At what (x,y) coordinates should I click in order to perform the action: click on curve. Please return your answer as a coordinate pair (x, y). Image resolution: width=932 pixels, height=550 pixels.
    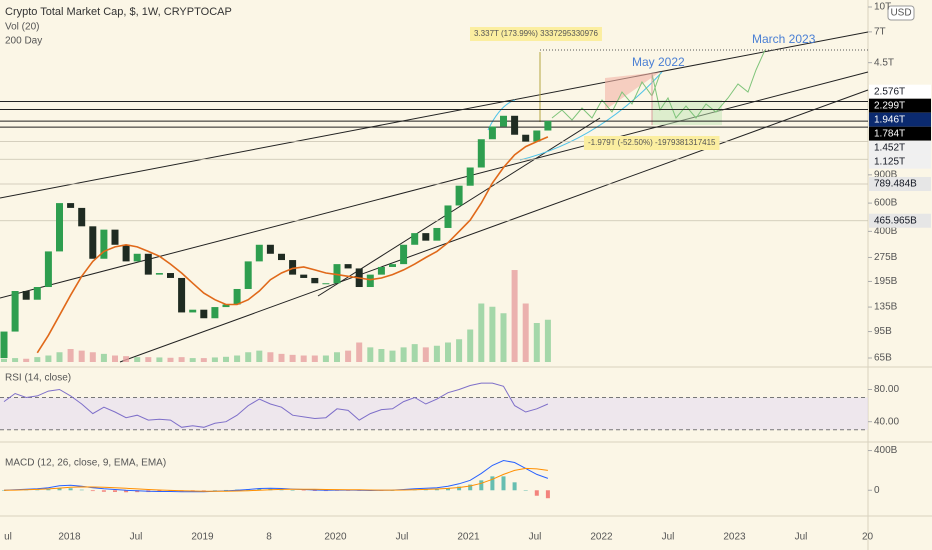
    Looking at the image, I should click on (591, 116).